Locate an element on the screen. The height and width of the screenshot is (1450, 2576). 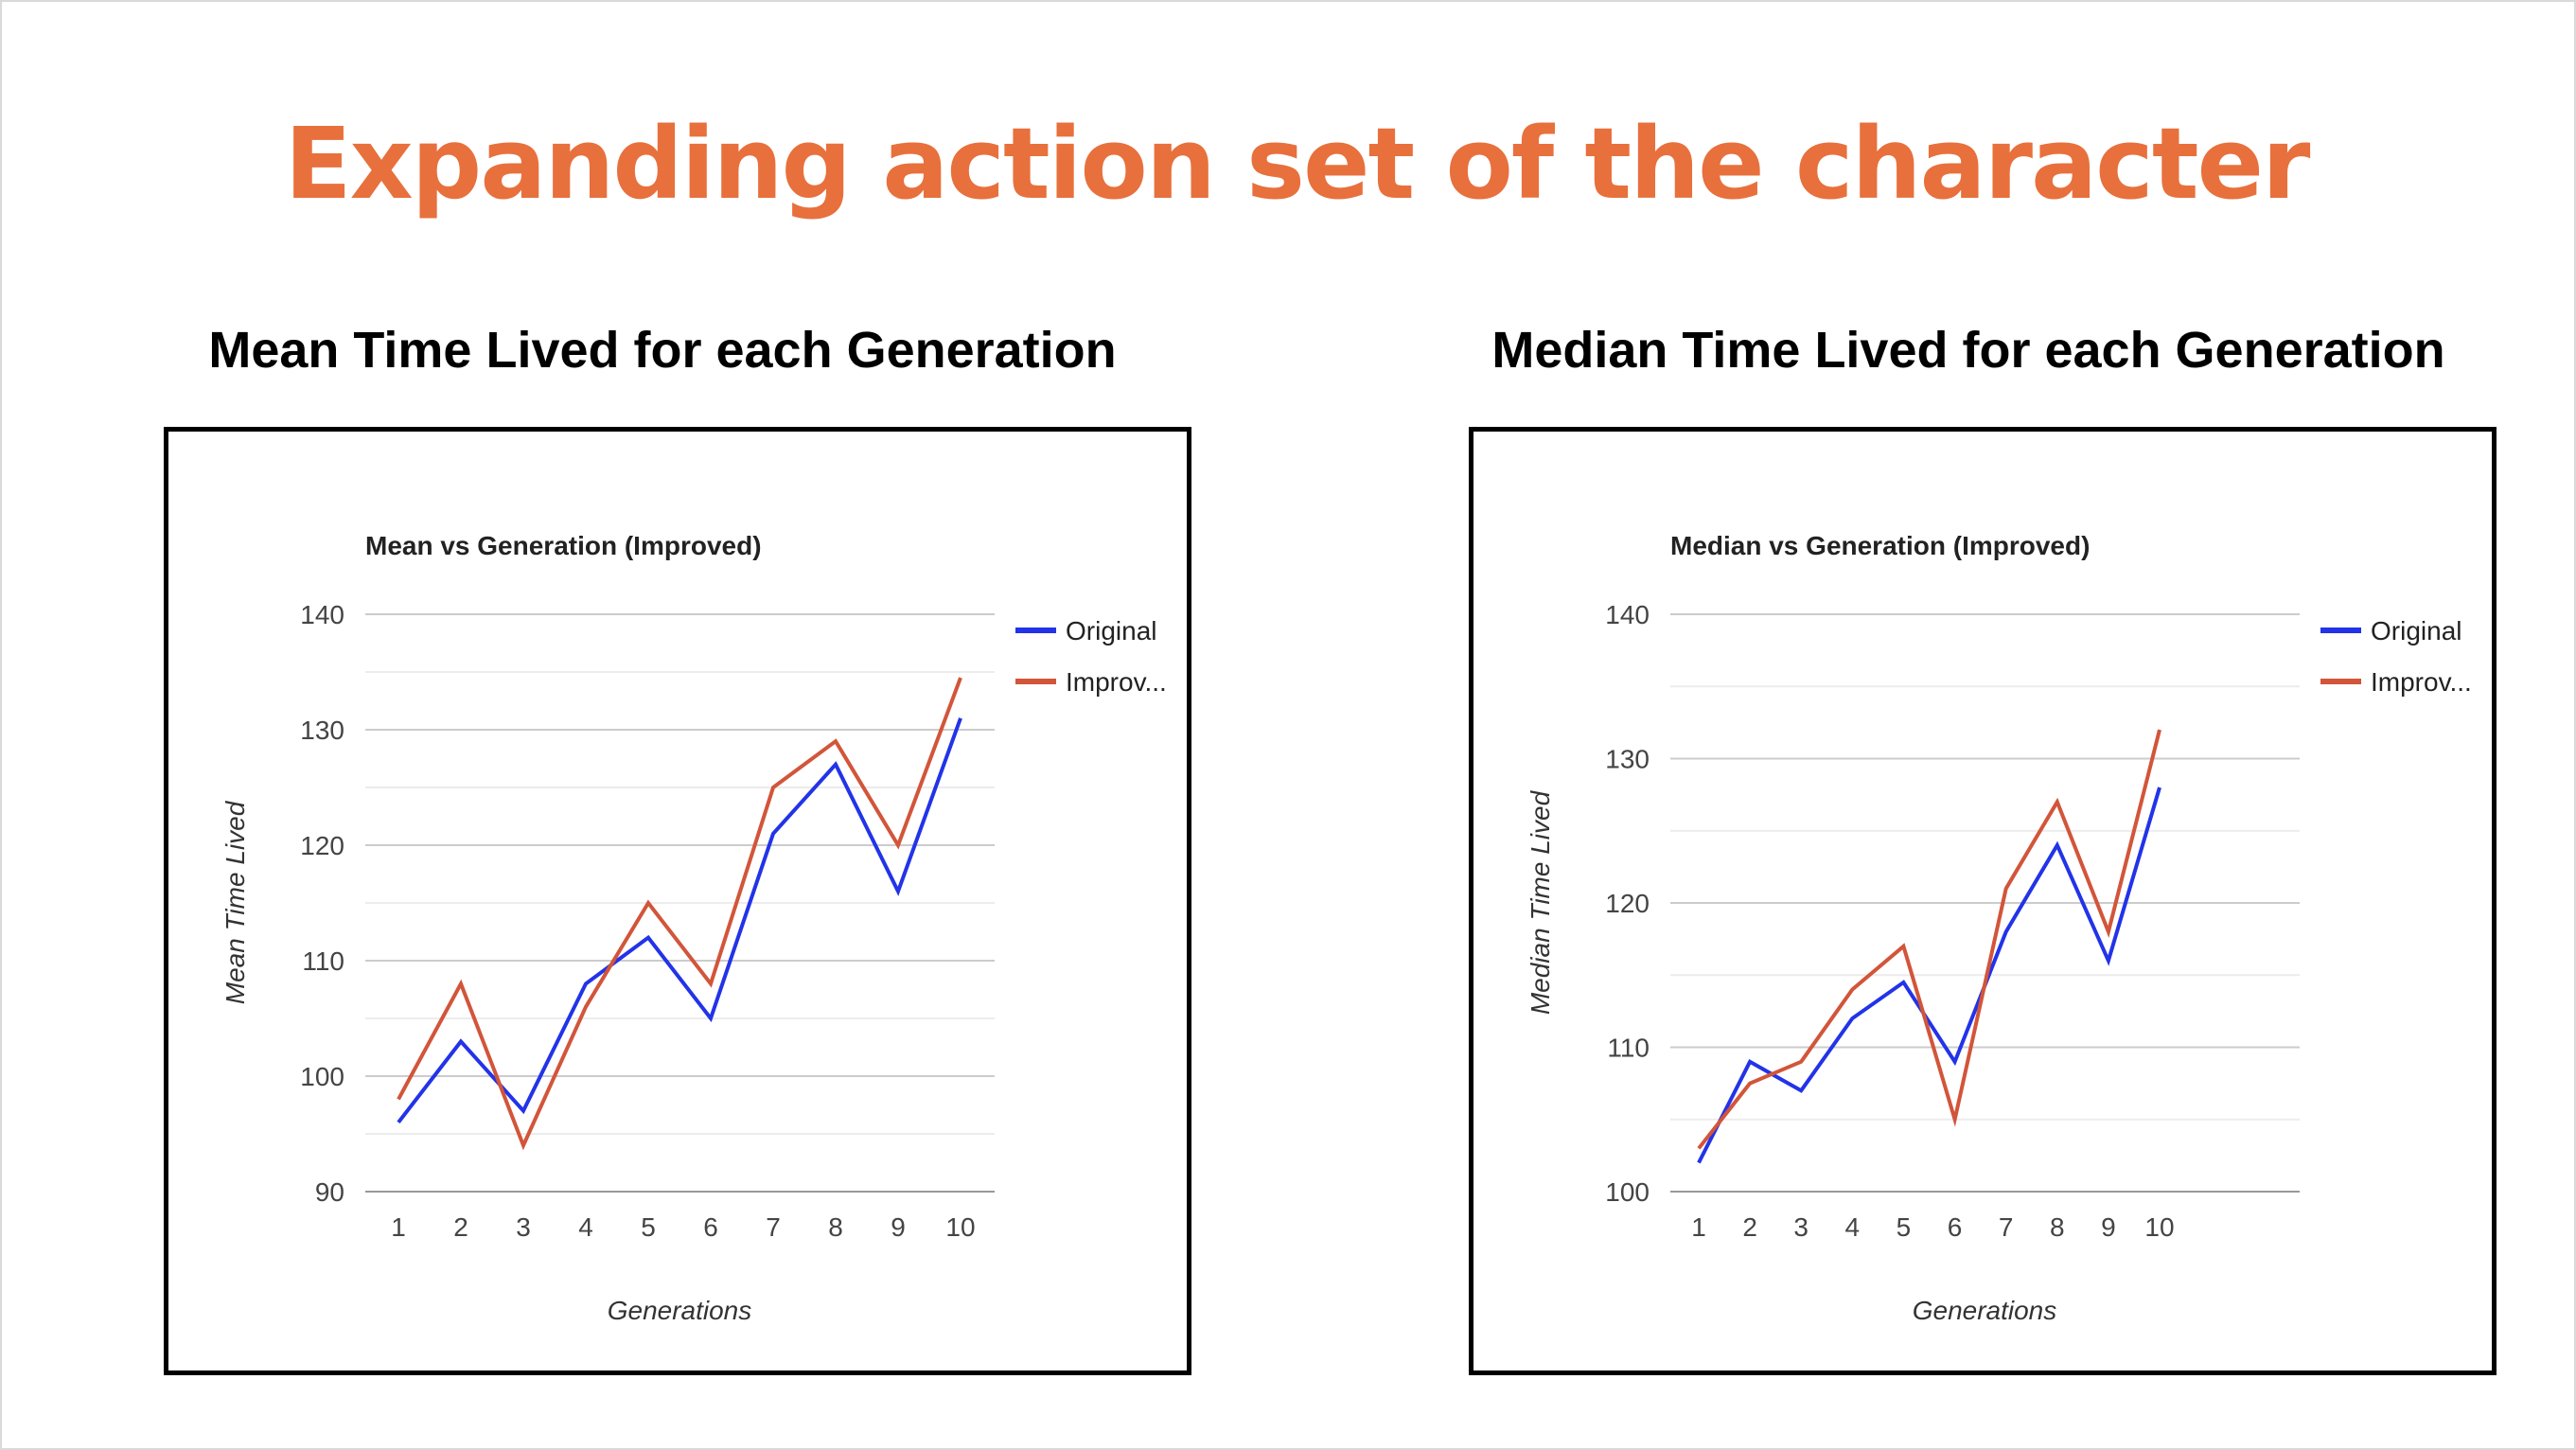
slide-title: Expanding action set of the character is located at coordinates (1297, 163).